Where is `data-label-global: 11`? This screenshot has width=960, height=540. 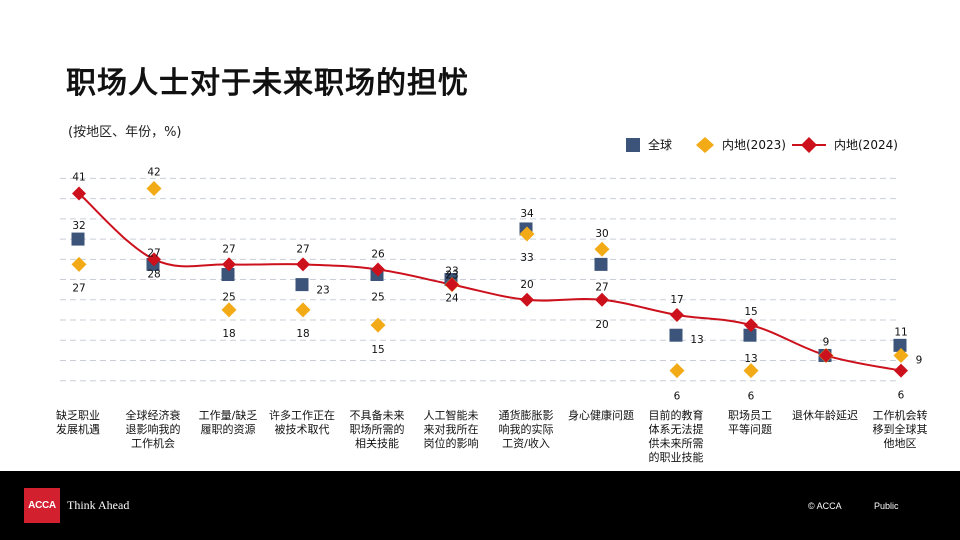 data-label-global: 11 is located at coordinates (900, 332).